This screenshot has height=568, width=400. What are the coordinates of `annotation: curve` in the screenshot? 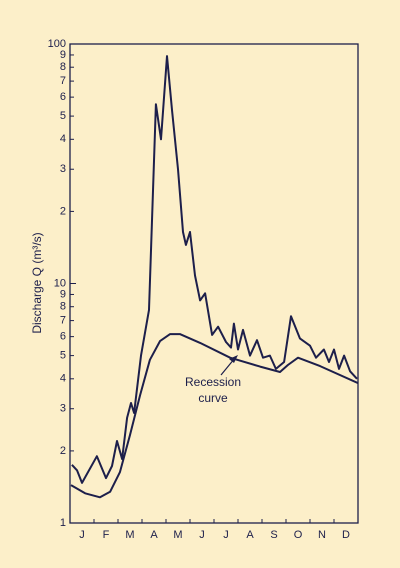 It's located at (213, 398).